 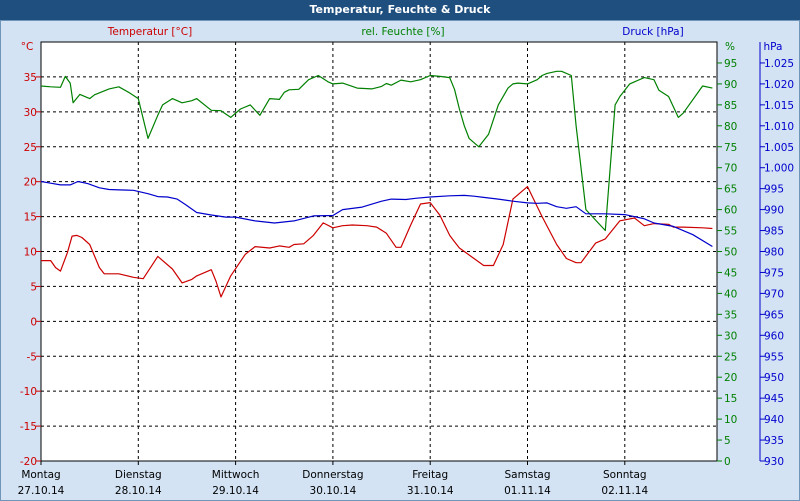 I want to click on temperature-tick-label: 15, so click(x=30, y=218).